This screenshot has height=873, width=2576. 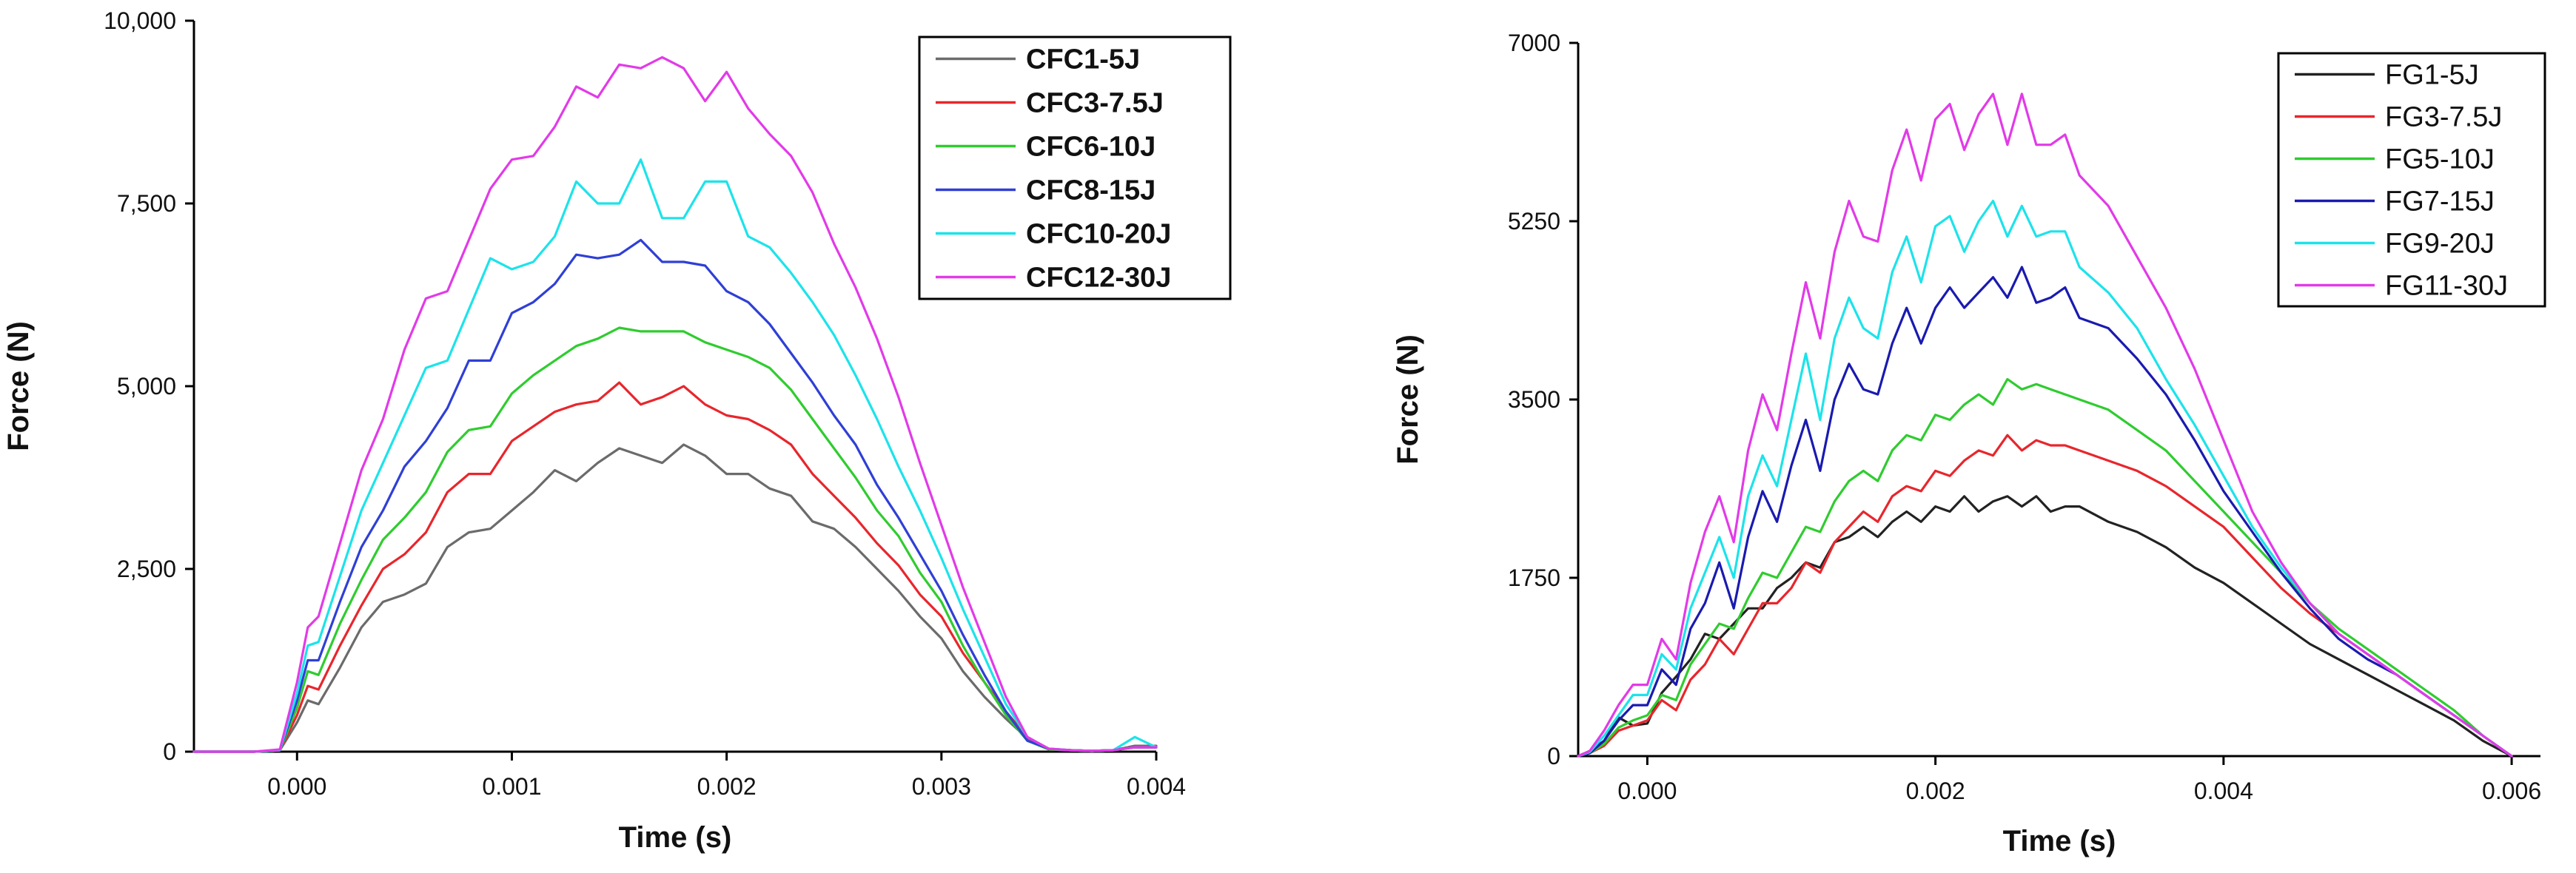 I want to click on legend-label: FG9-20J, so click(x=2440, y=245).